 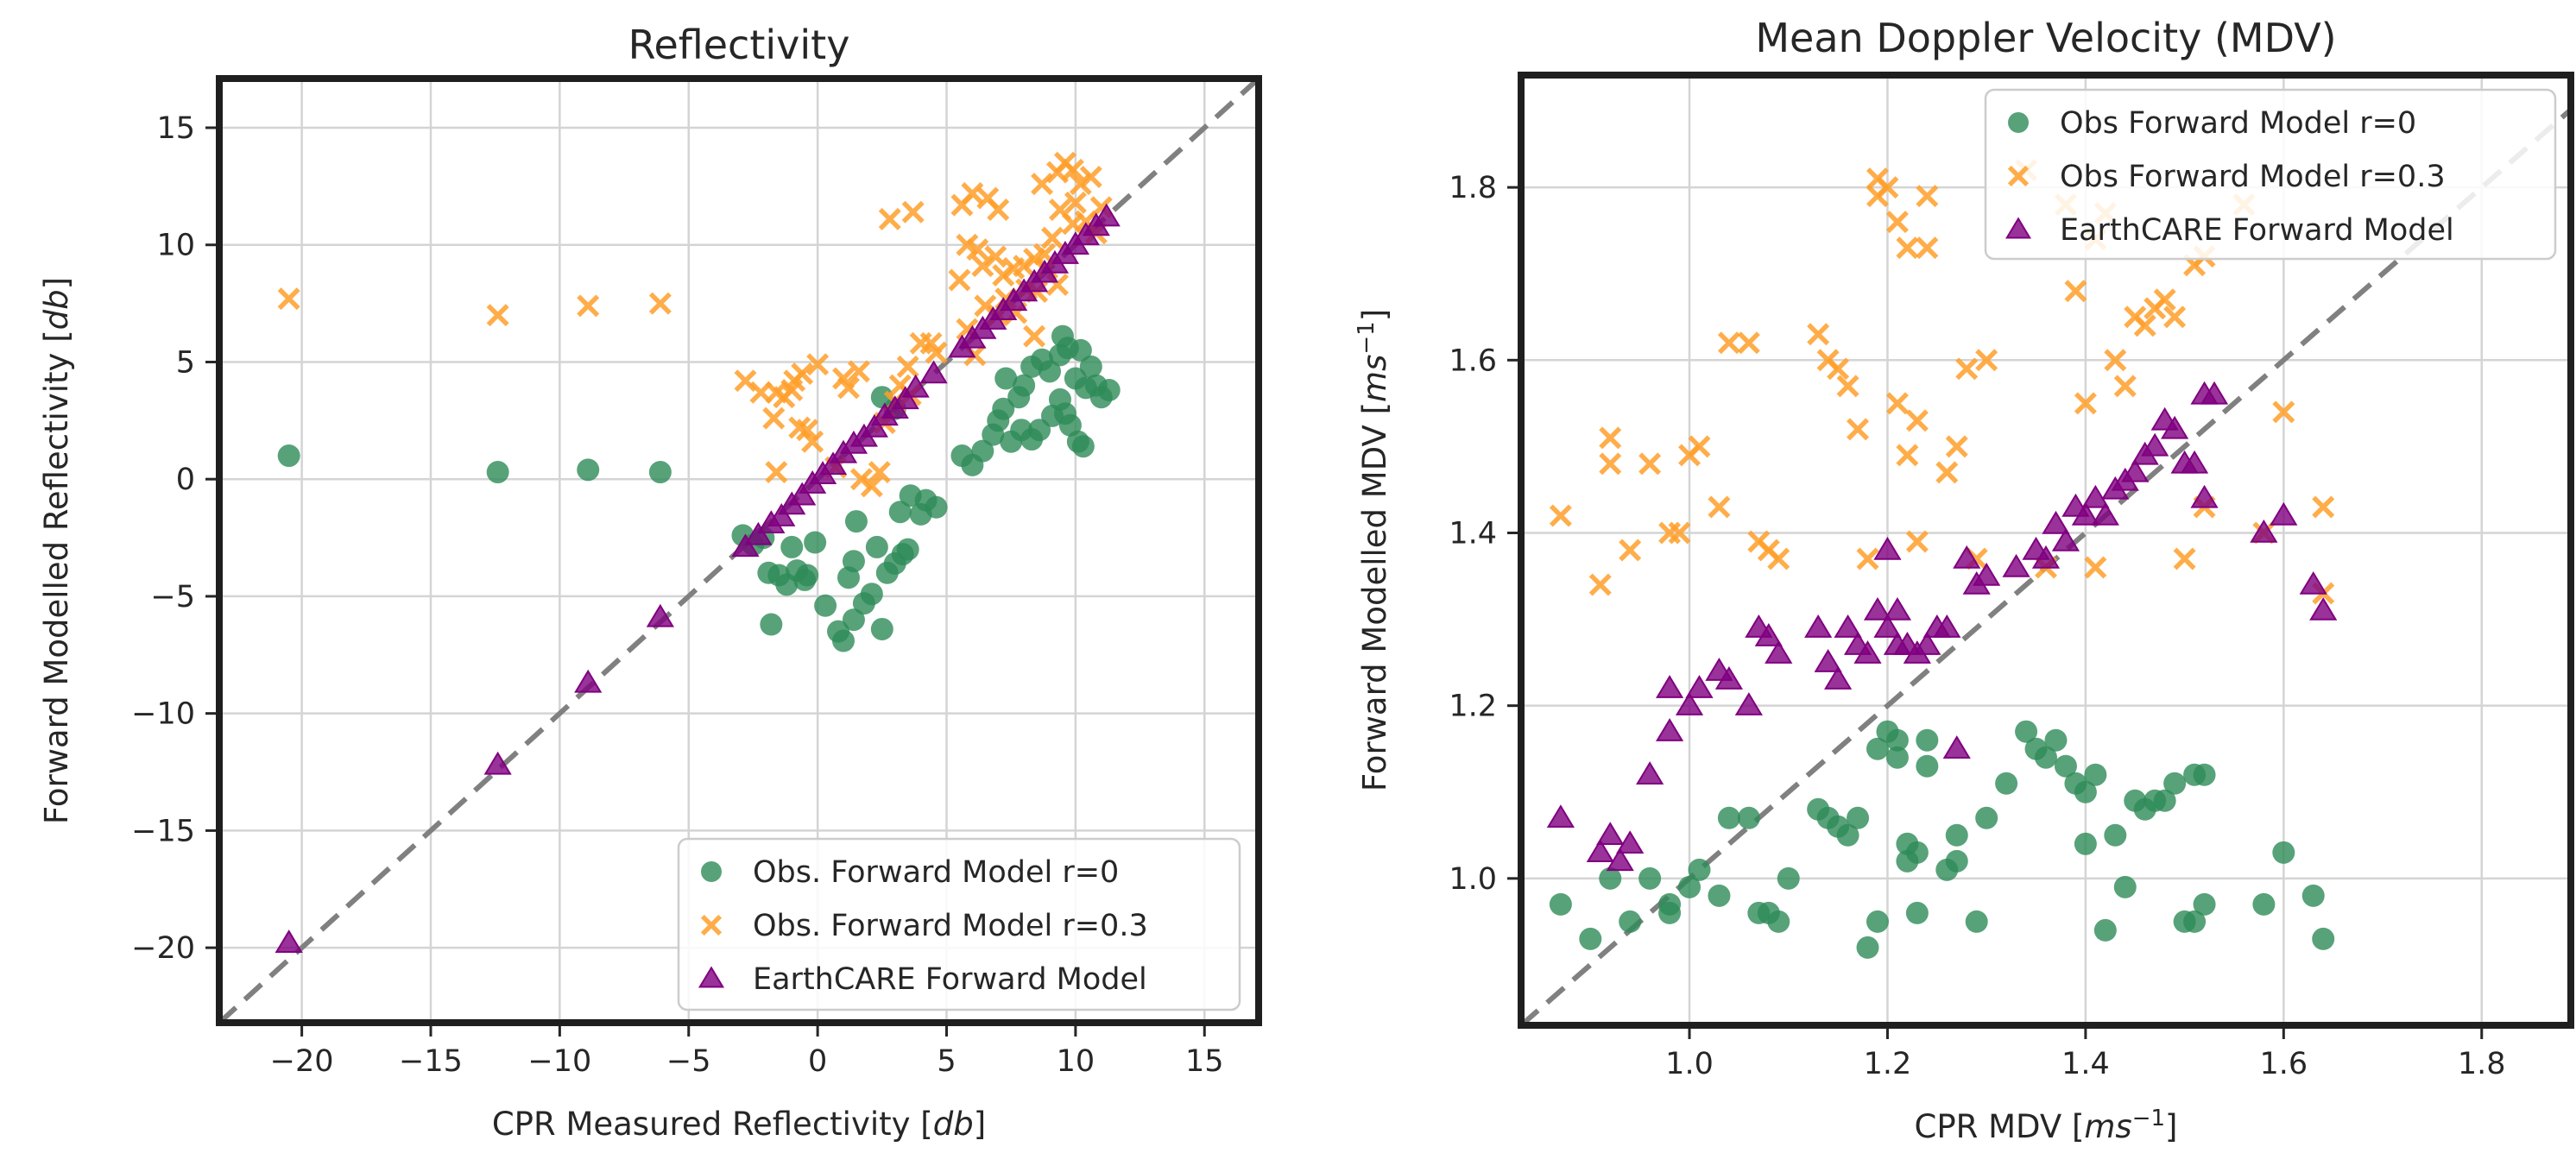 What do you see at coordinates (2482, 1064) in the screenshot?
I see `x-tick-label: 1.8` at bounding box center [2482, 1064].